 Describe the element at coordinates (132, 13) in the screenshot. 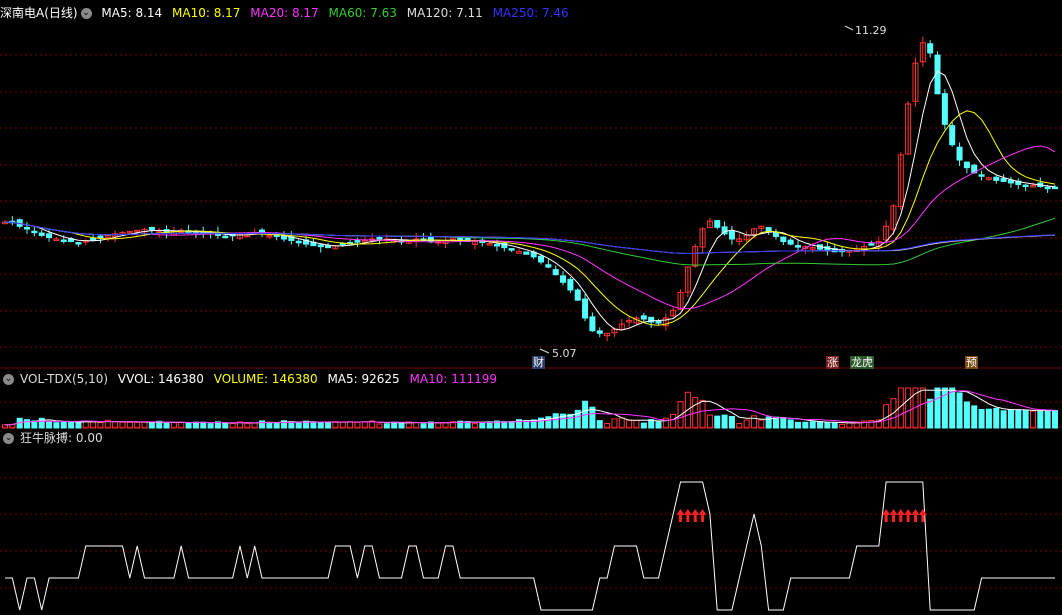

I see `ma5-value: MA5: 8.14` at that location.